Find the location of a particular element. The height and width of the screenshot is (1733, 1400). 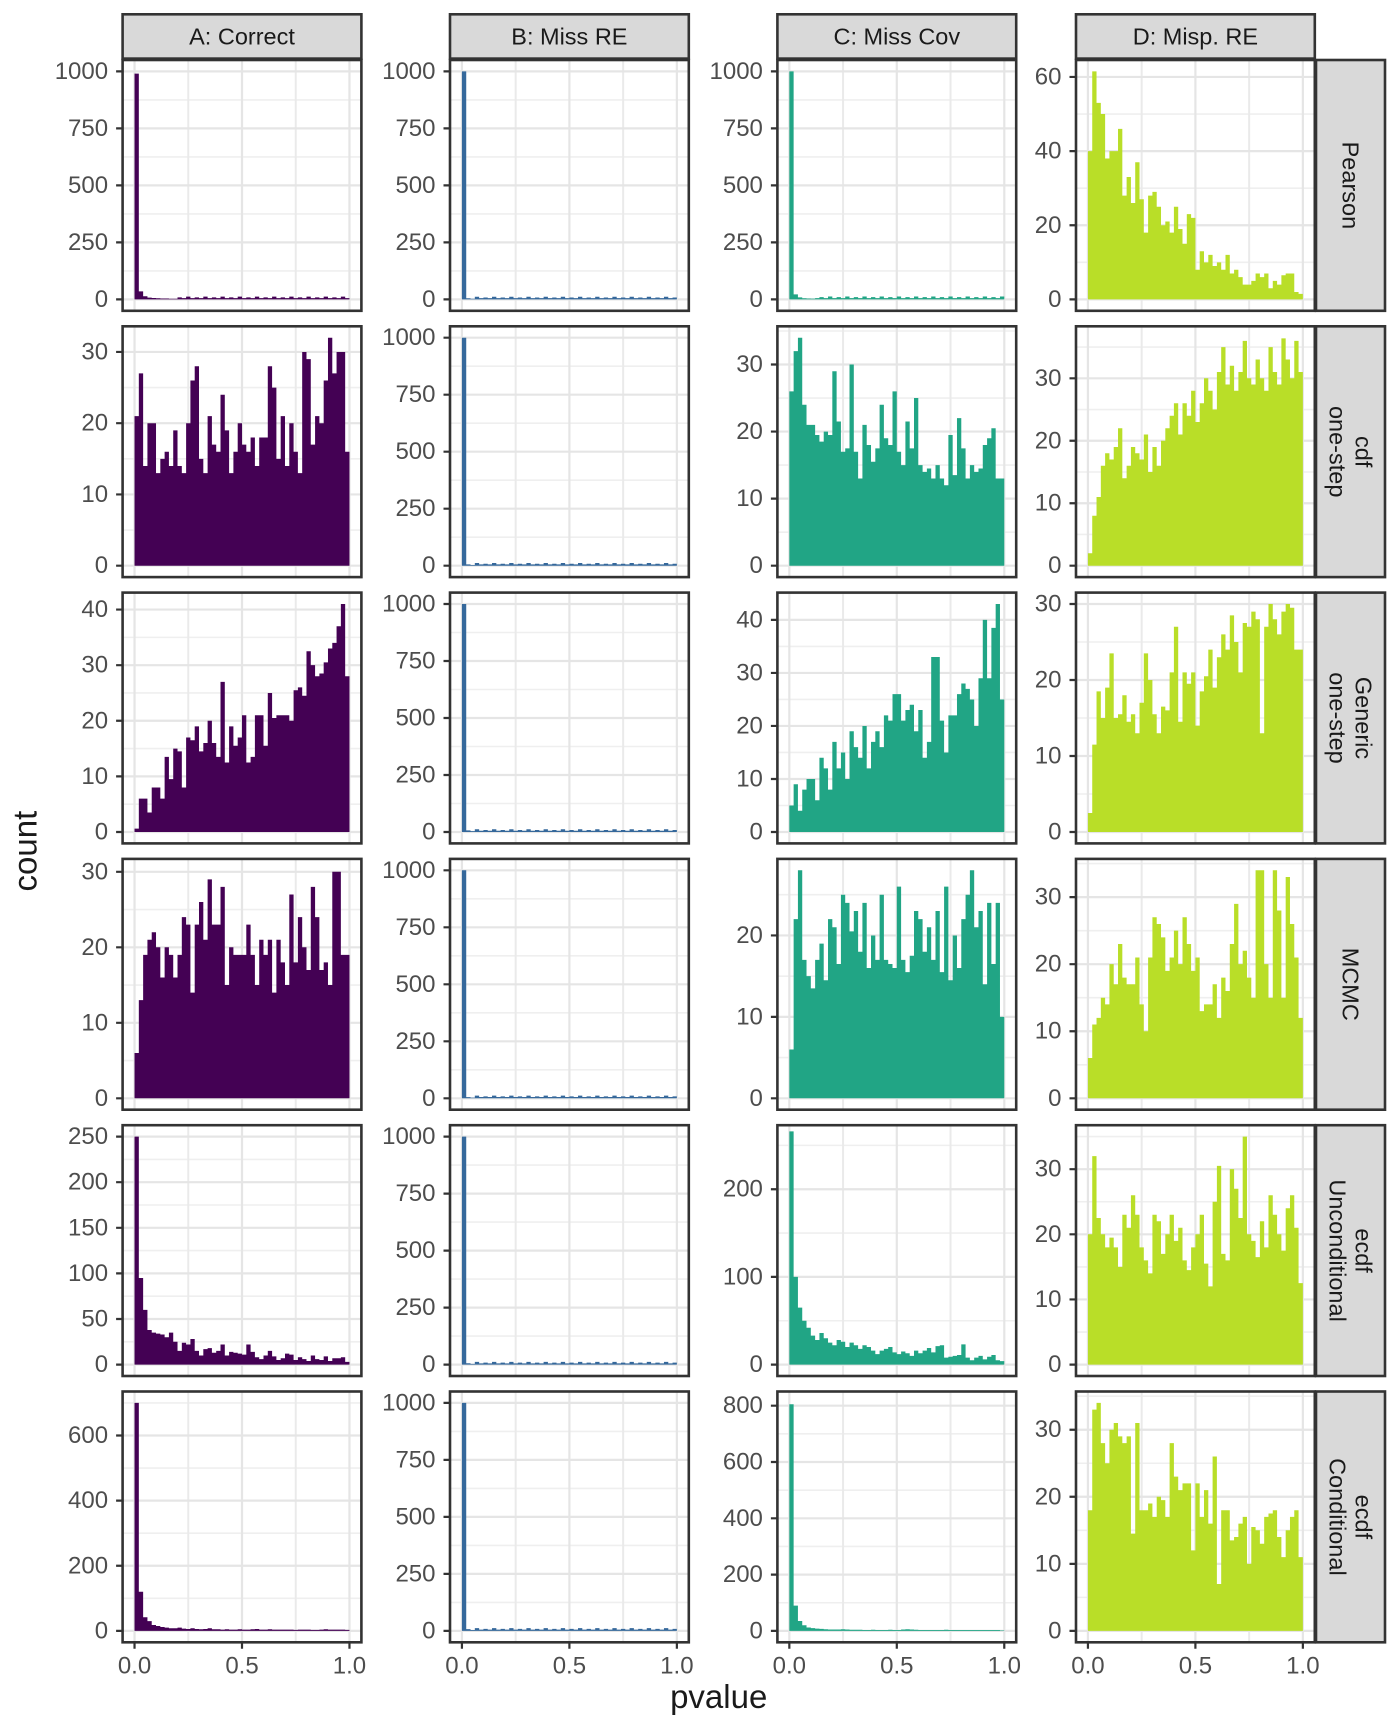

svg-text: cdf is located at coordinates (1363, 452).